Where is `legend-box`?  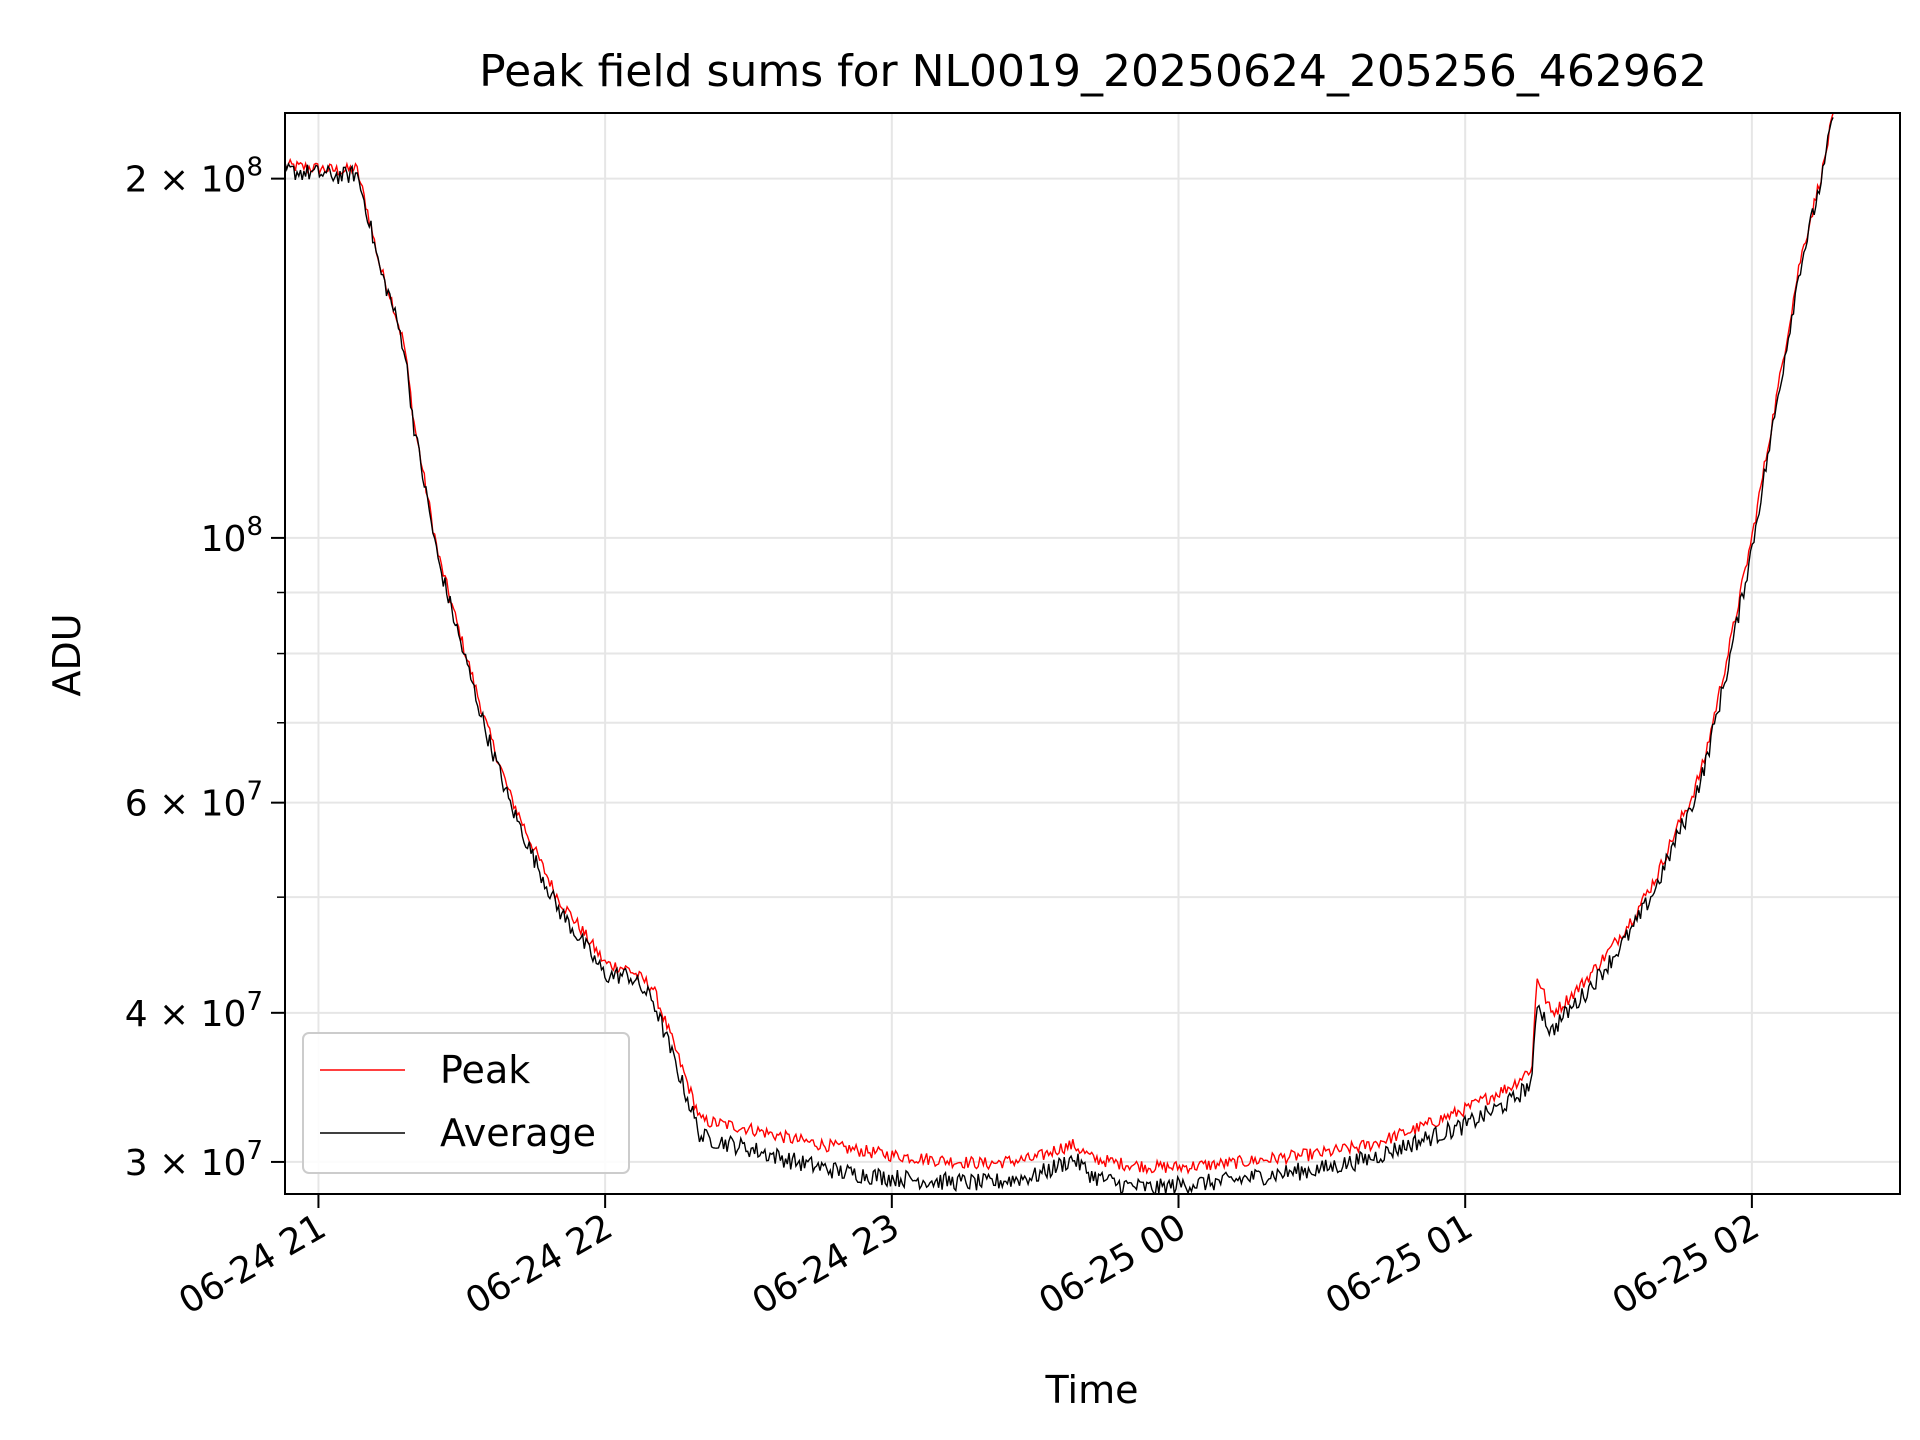 legend-box is located at coordinates (466, 1103).